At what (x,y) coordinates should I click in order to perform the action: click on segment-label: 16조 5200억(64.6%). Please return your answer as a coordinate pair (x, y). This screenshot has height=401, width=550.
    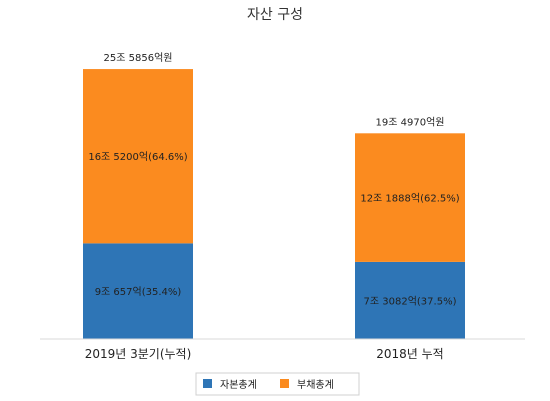
    Looking at the image, I should click on (137, 157).